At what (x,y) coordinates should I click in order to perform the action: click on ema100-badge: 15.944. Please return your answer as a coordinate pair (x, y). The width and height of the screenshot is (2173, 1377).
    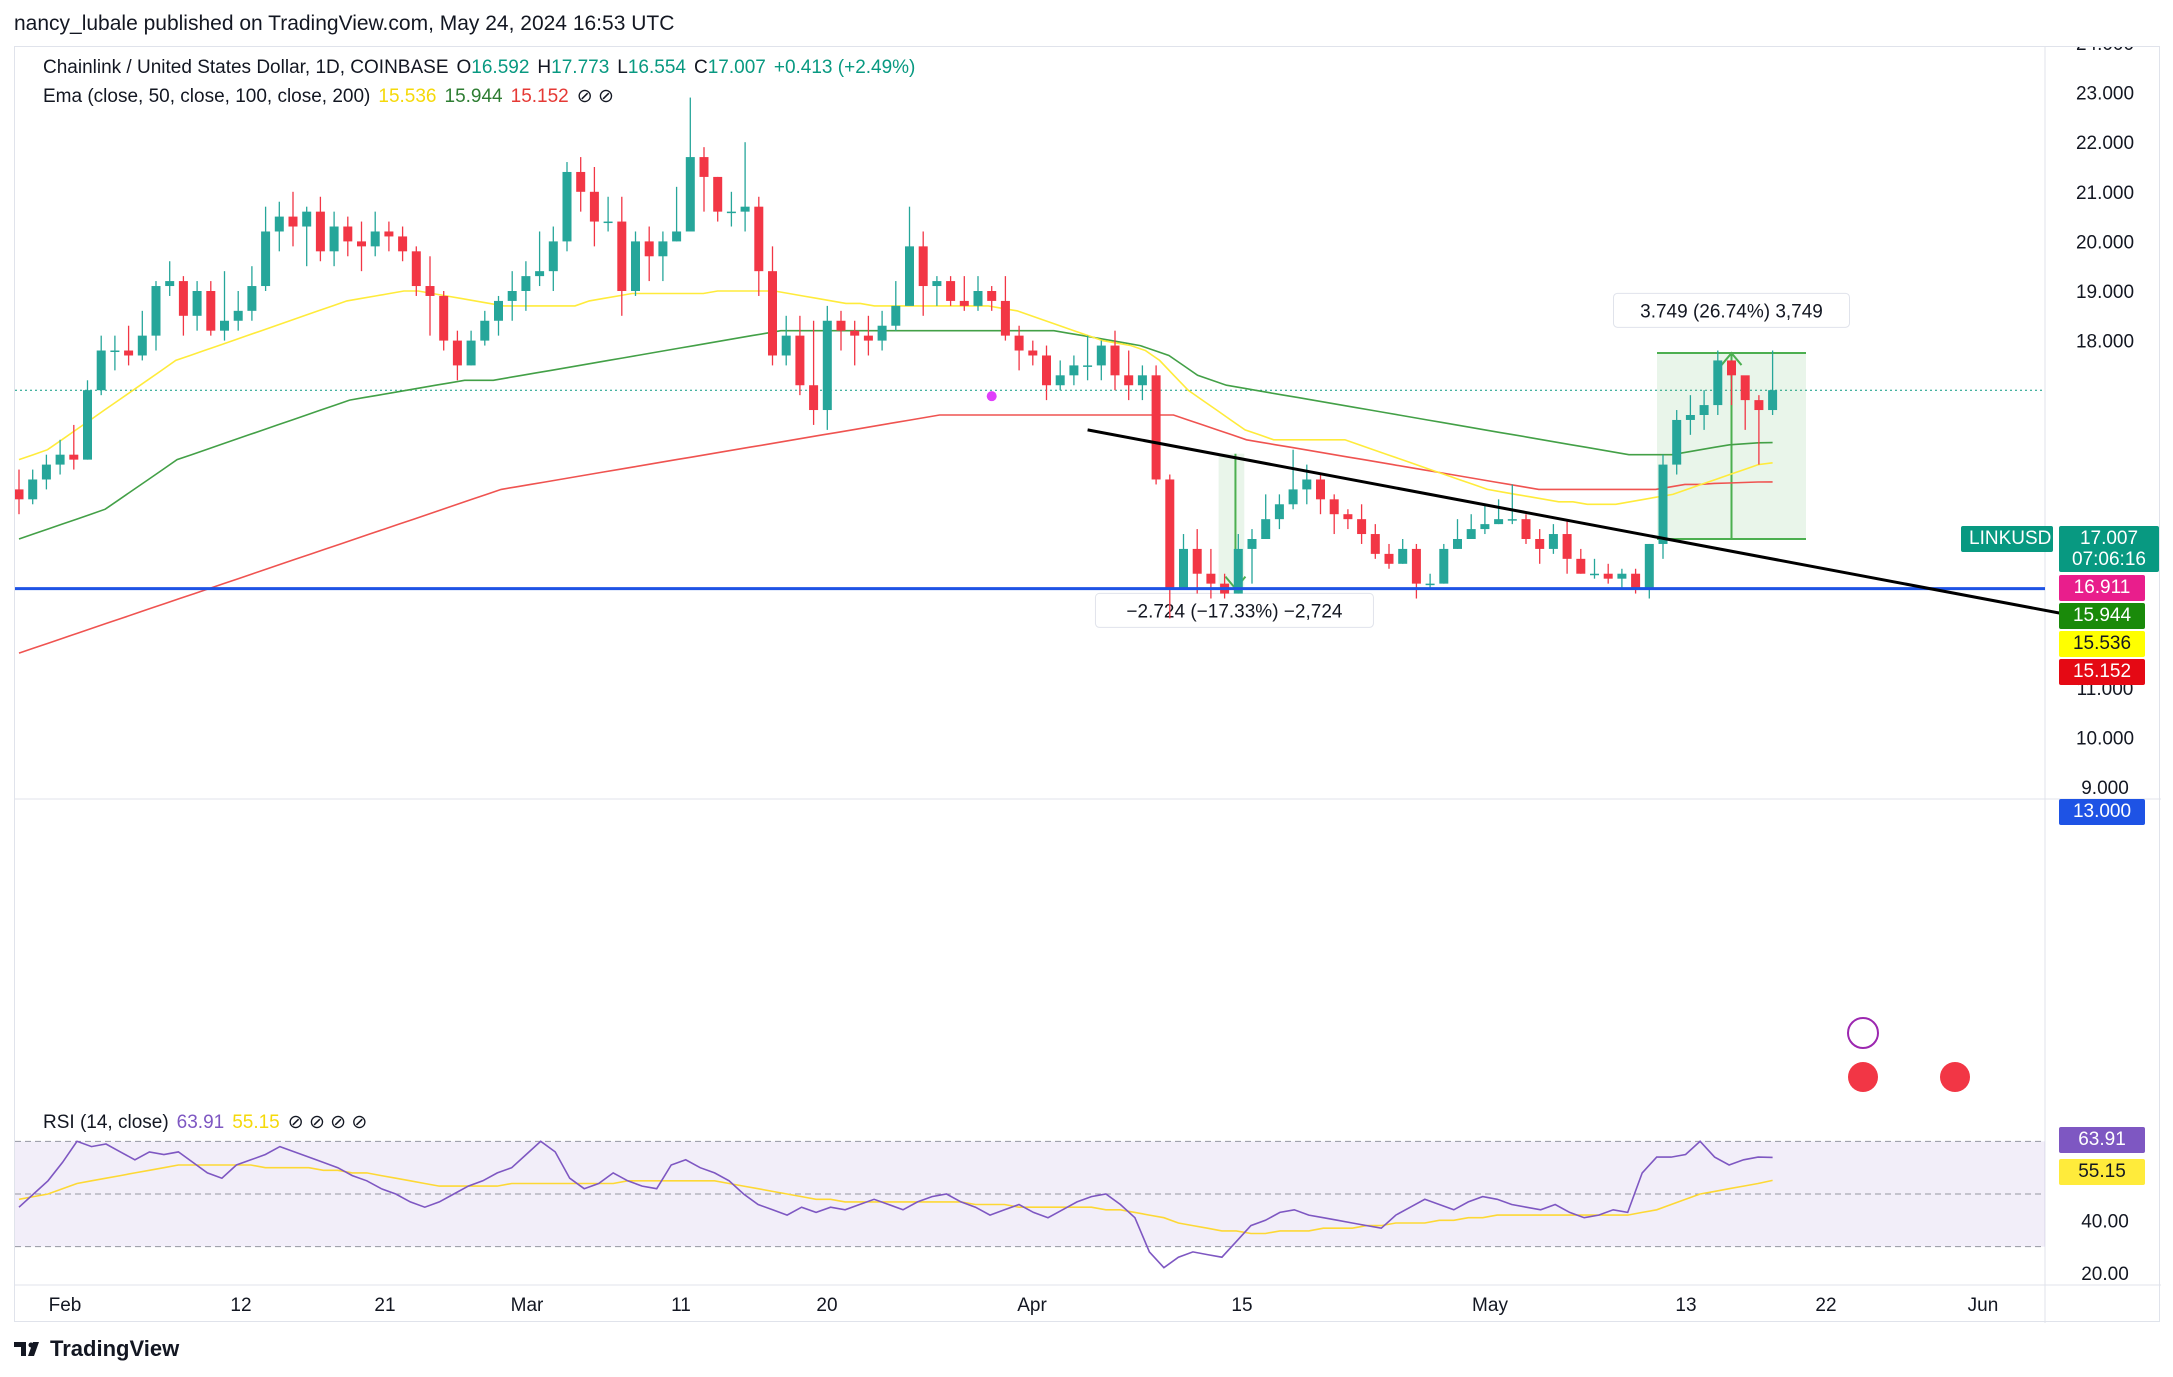
    Looking at the image, I should click on (2102, 616).